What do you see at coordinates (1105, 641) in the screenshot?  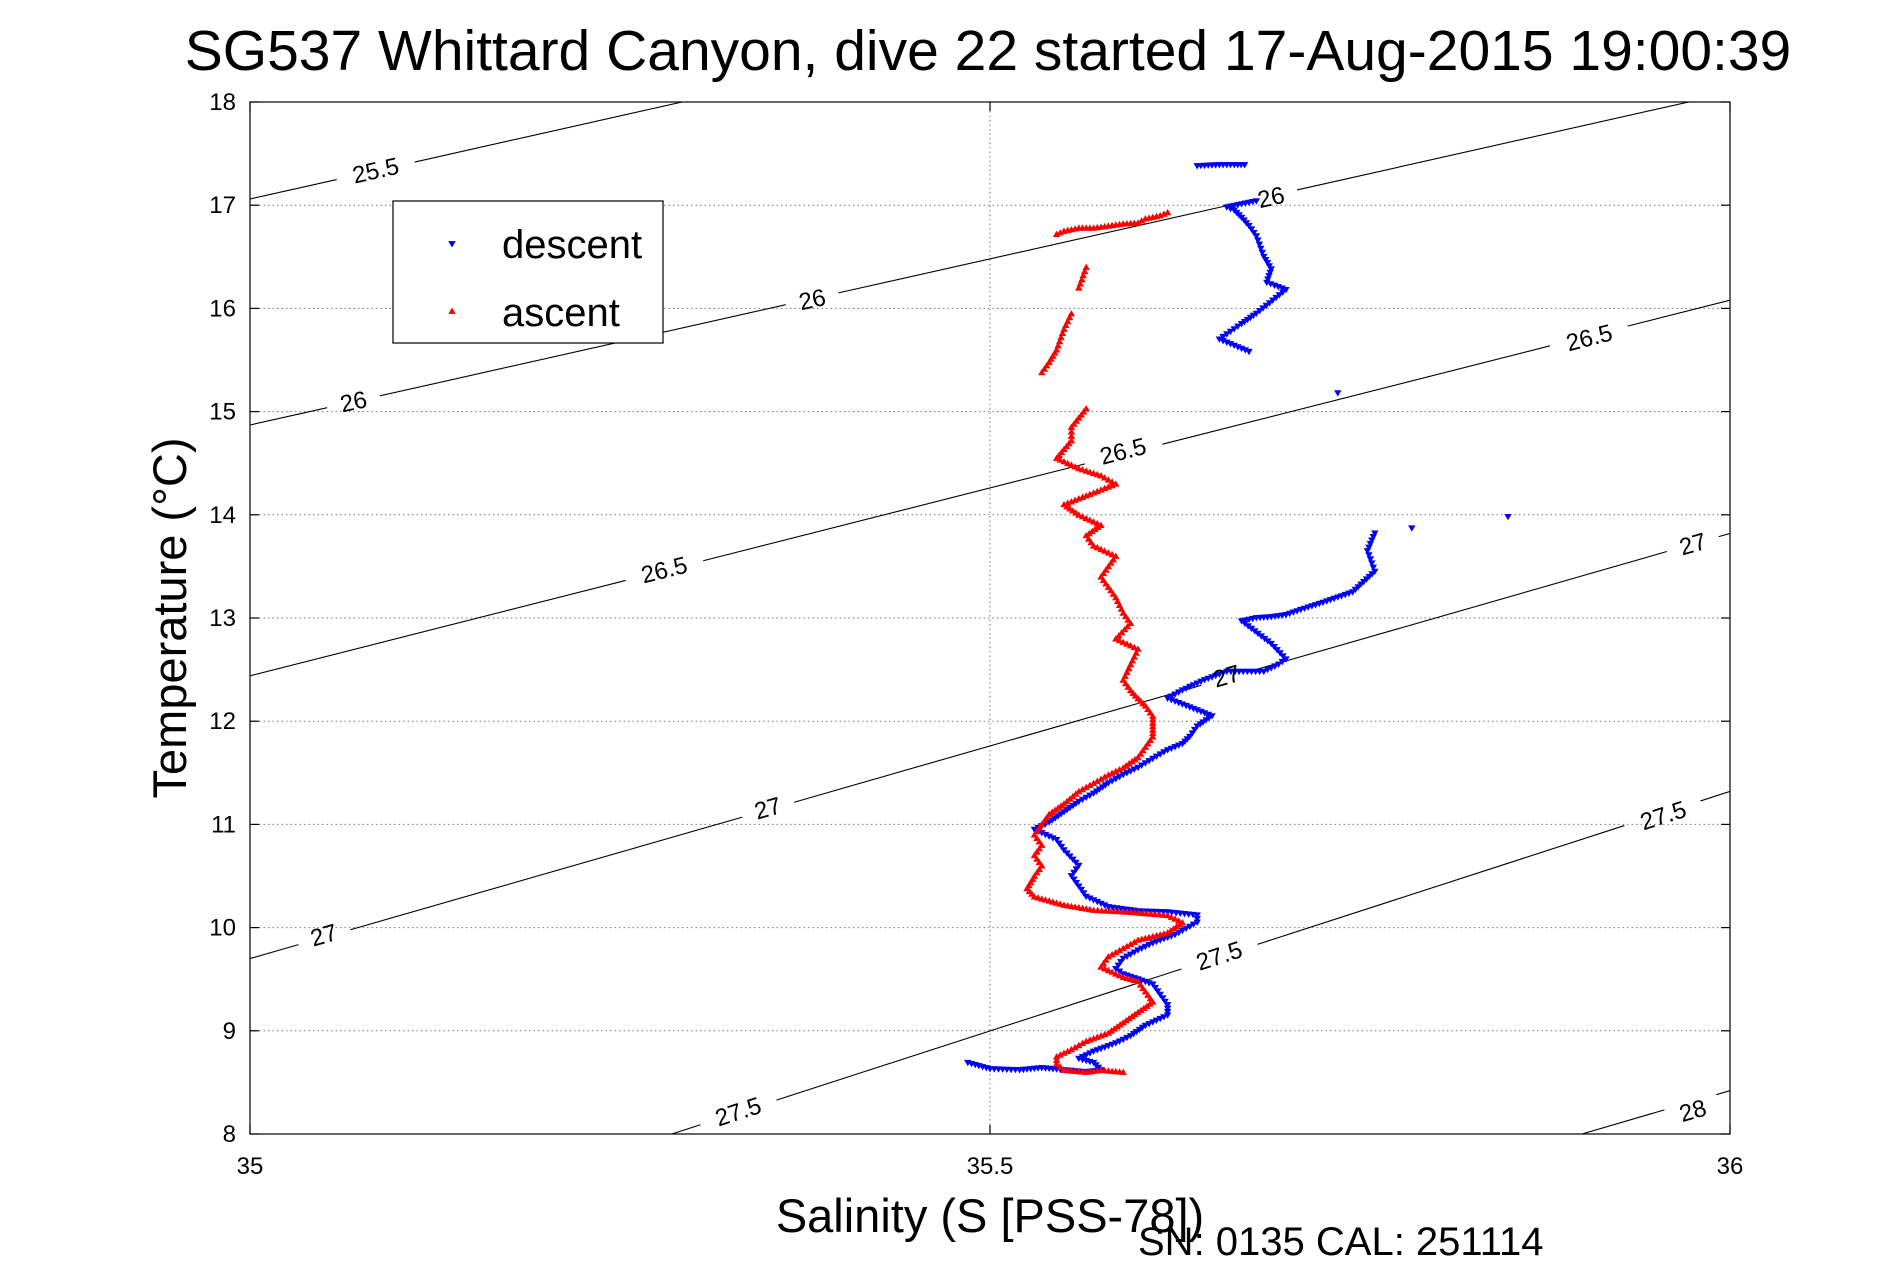 I see `series-ascent` at bounding box center [1105, 641].